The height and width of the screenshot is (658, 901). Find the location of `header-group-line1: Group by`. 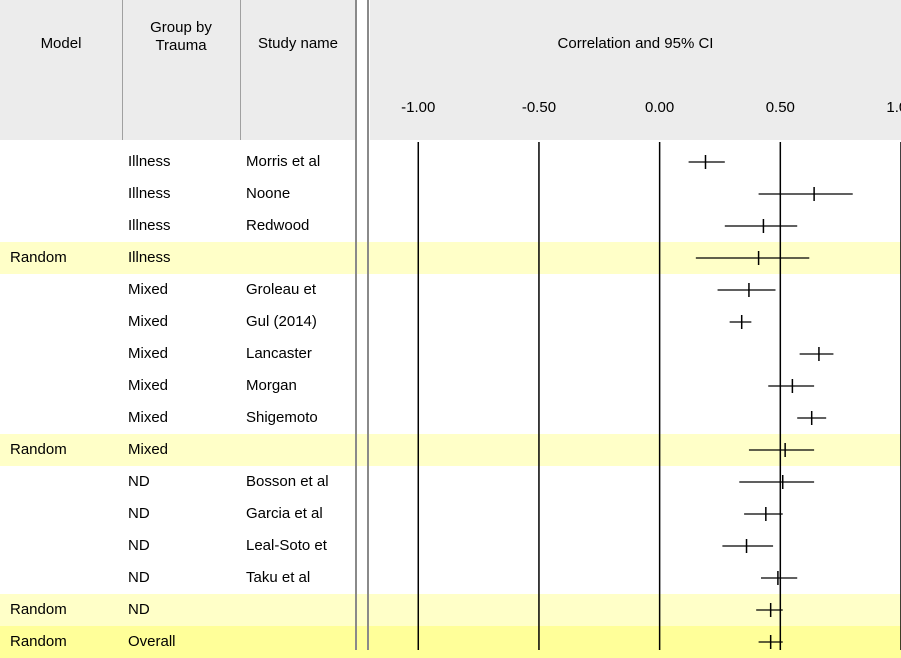

header-group-line1: Group by is located at coordinates (181, 27).